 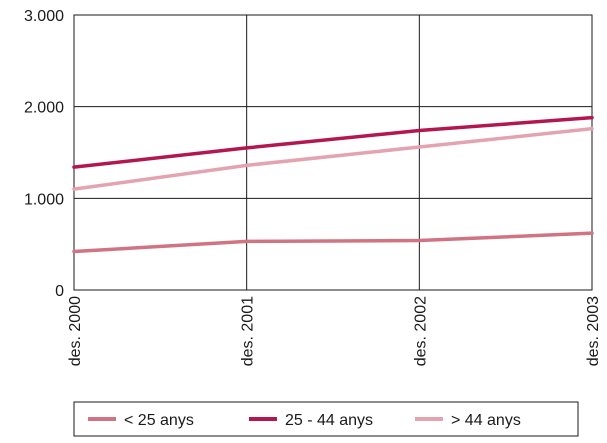 I want to click on legend: < 25 anys 25 - 44 anys > 44 anys, so click(x=326, y=419).